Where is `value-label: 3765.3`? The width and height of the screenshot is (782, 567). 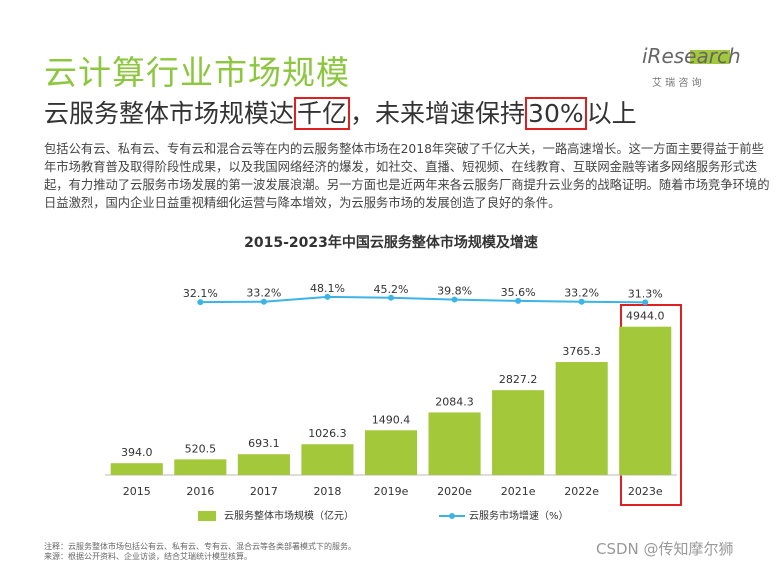 value-label: 3765.3 is located at coordinates (581, 351).